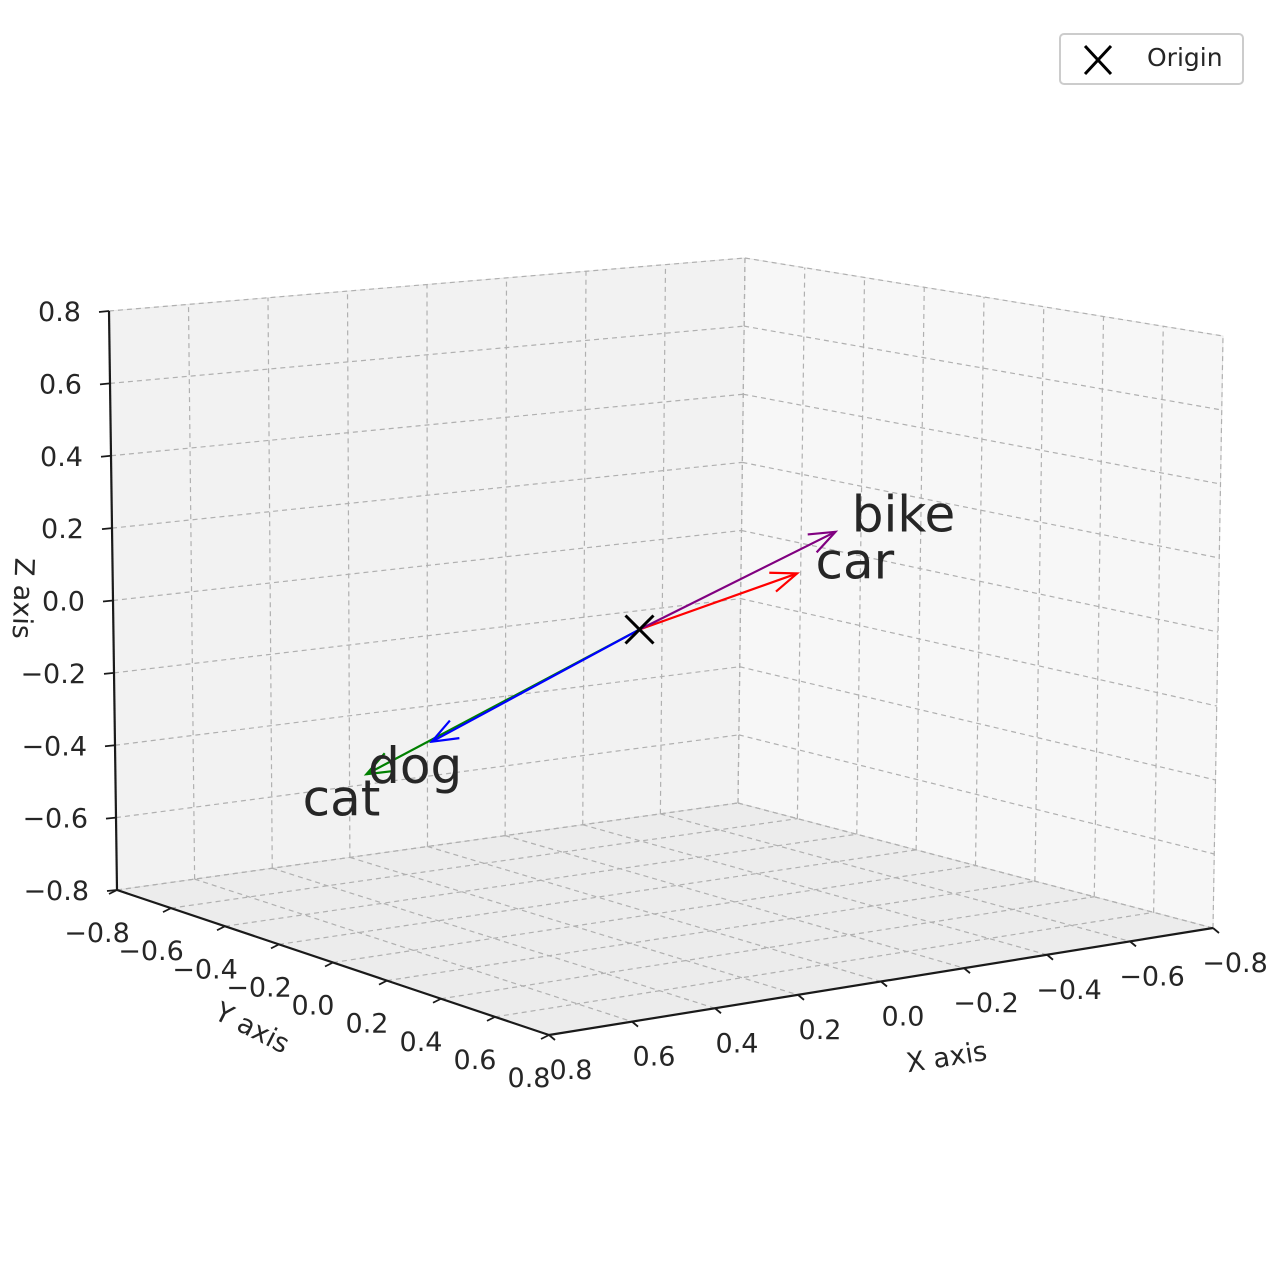 This screenshot has width=1284, height=1272. Describe the element at coordinates (421, 1042) in the screenshot. I see `y-tick-label: 0.4` at that location.